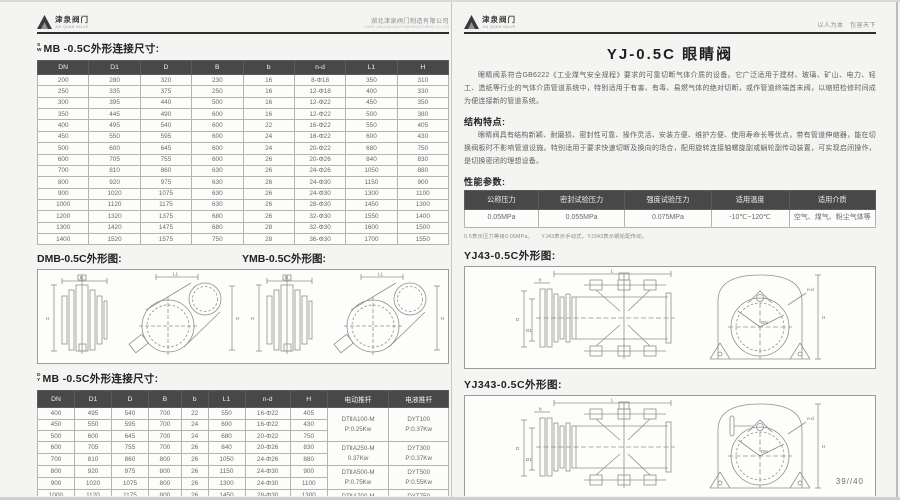  What do you see at coordinates (485, 181) in the screenshot?
I see `params-heading: 性能参数:` at bounding box center [485, 181].